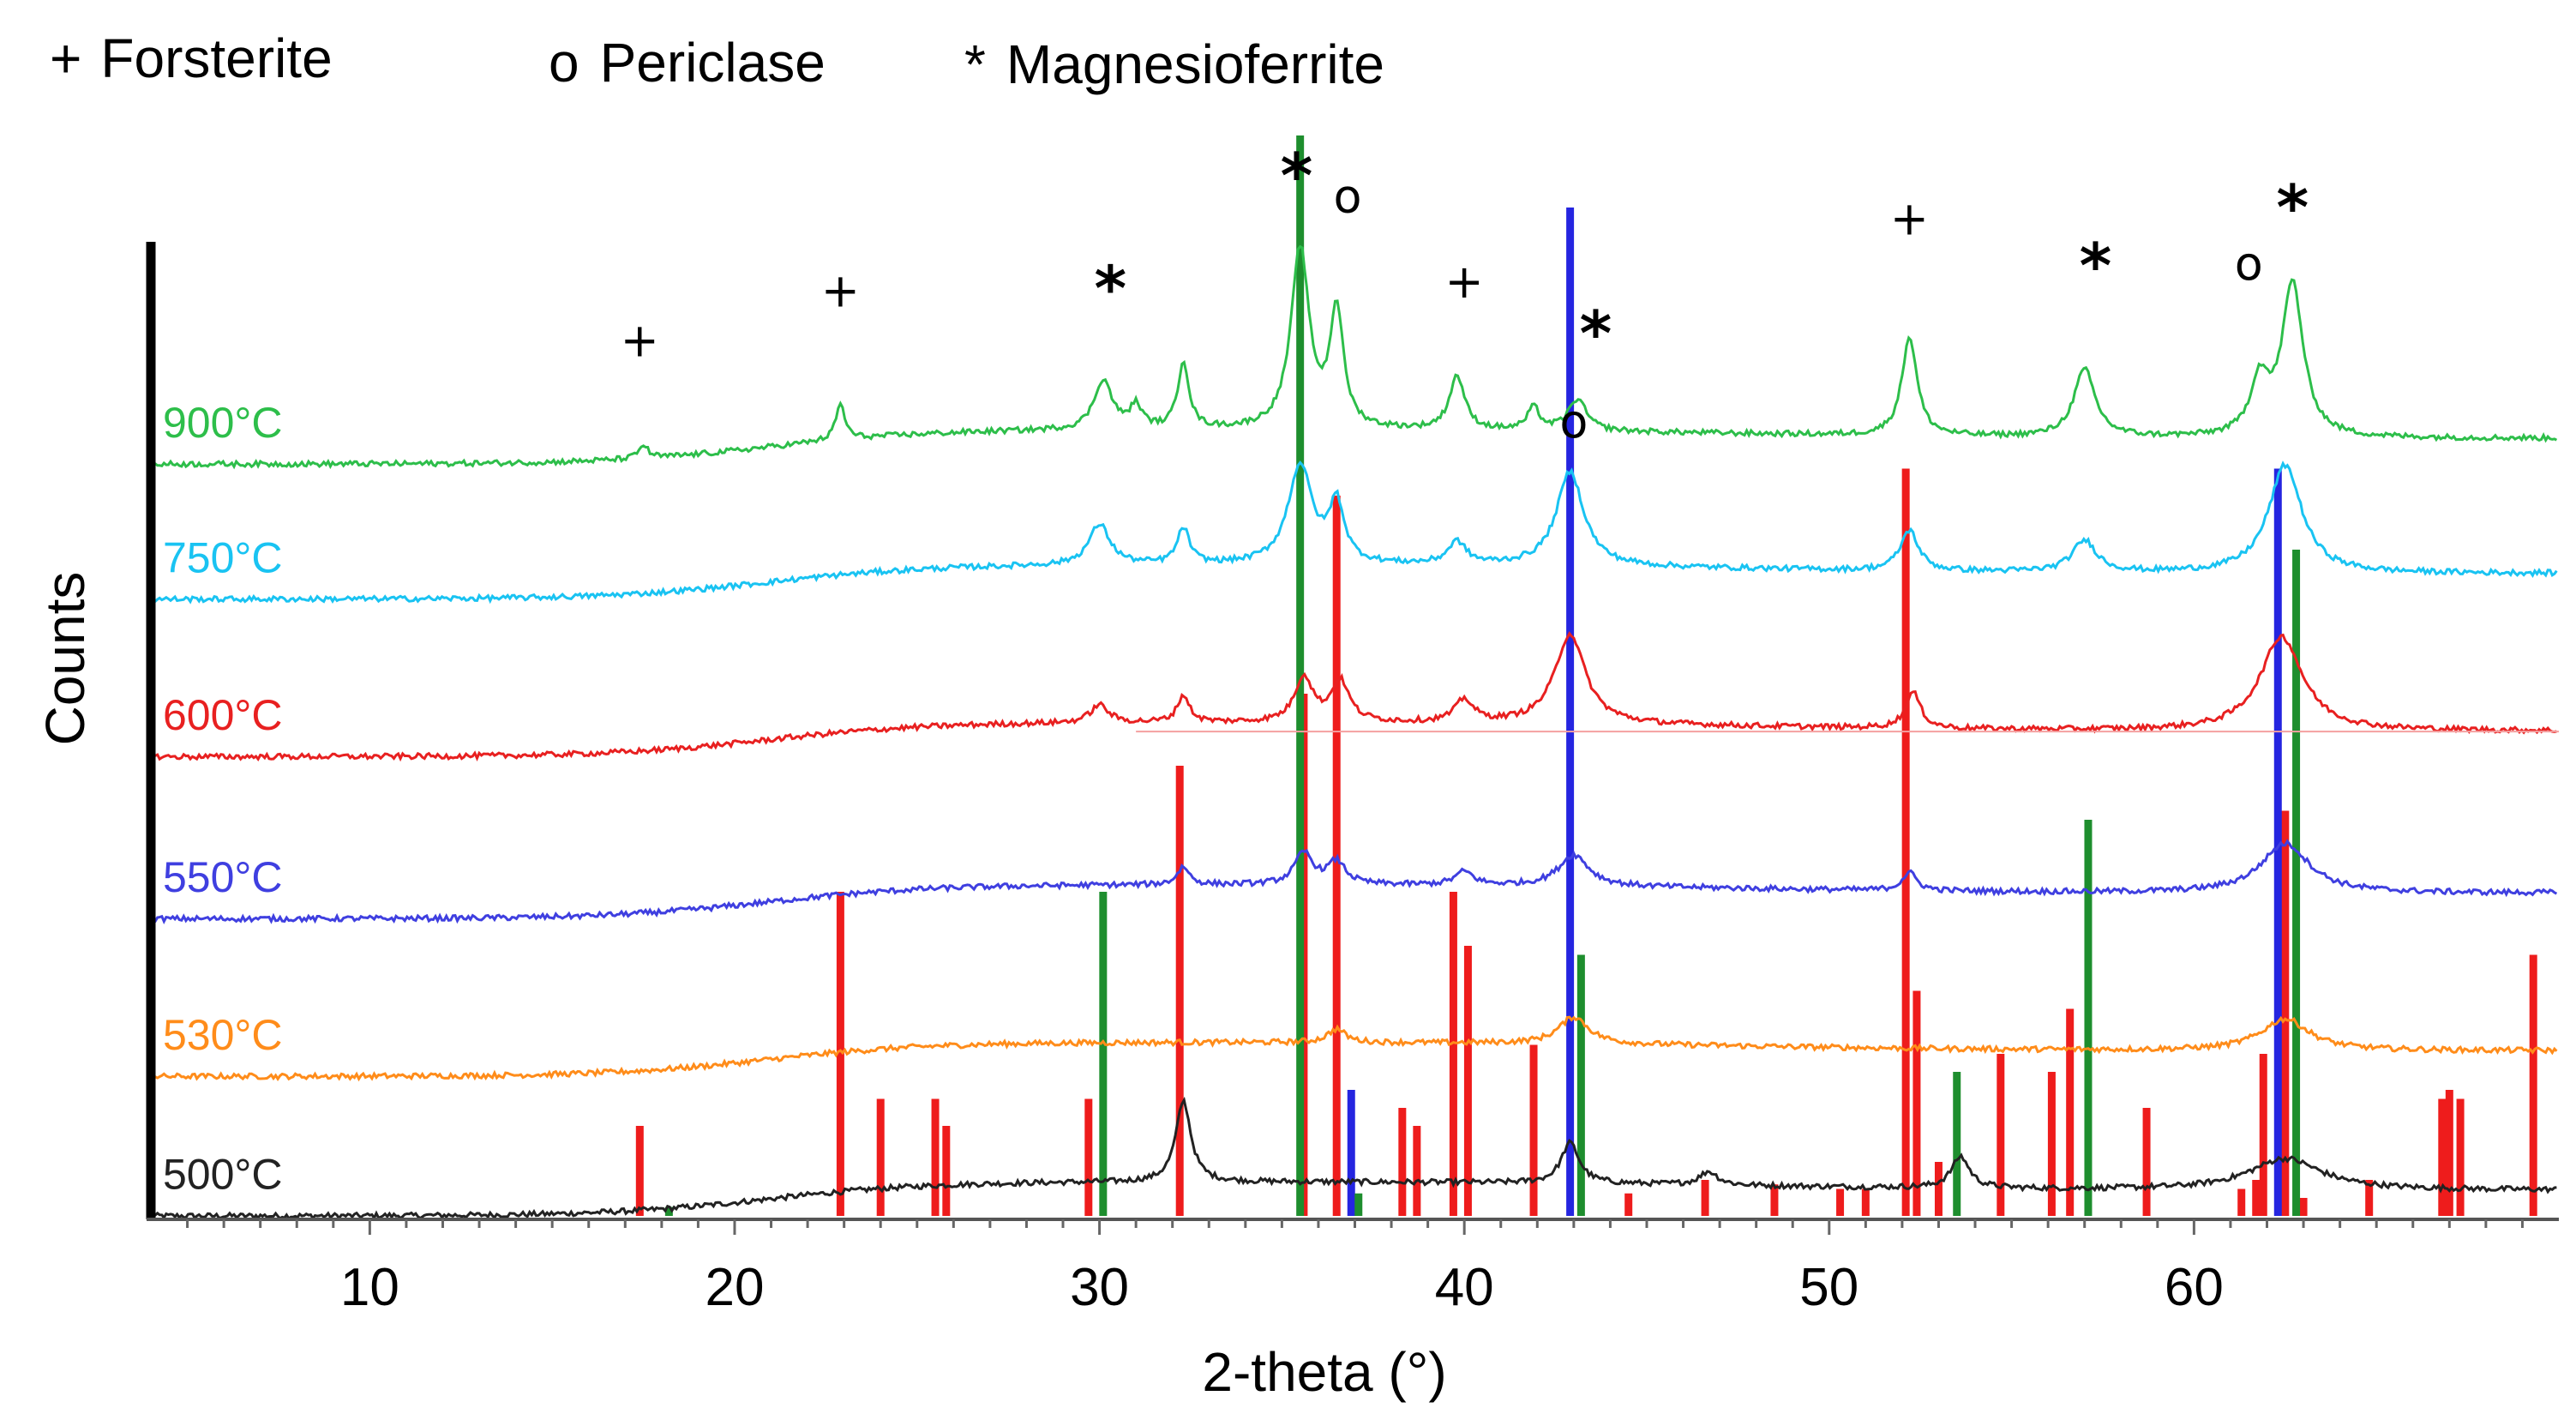  What do you see at coordinates (713, 62) in the screenshot?
I see `legend-periclase-label: Periclase` at bounding box center [713, 62].